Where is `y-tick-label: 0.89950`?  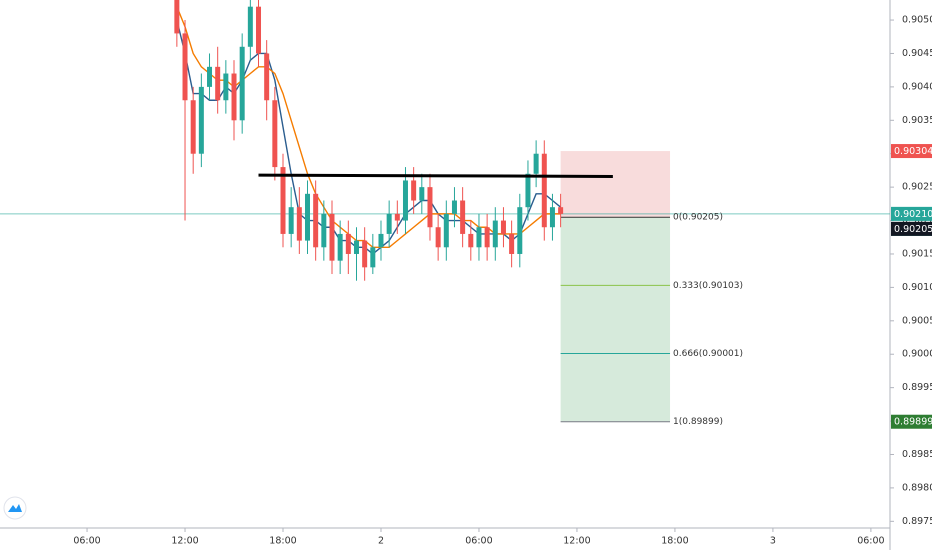
y-tick-label: 0.89950 is located at coordinates (917, 387).